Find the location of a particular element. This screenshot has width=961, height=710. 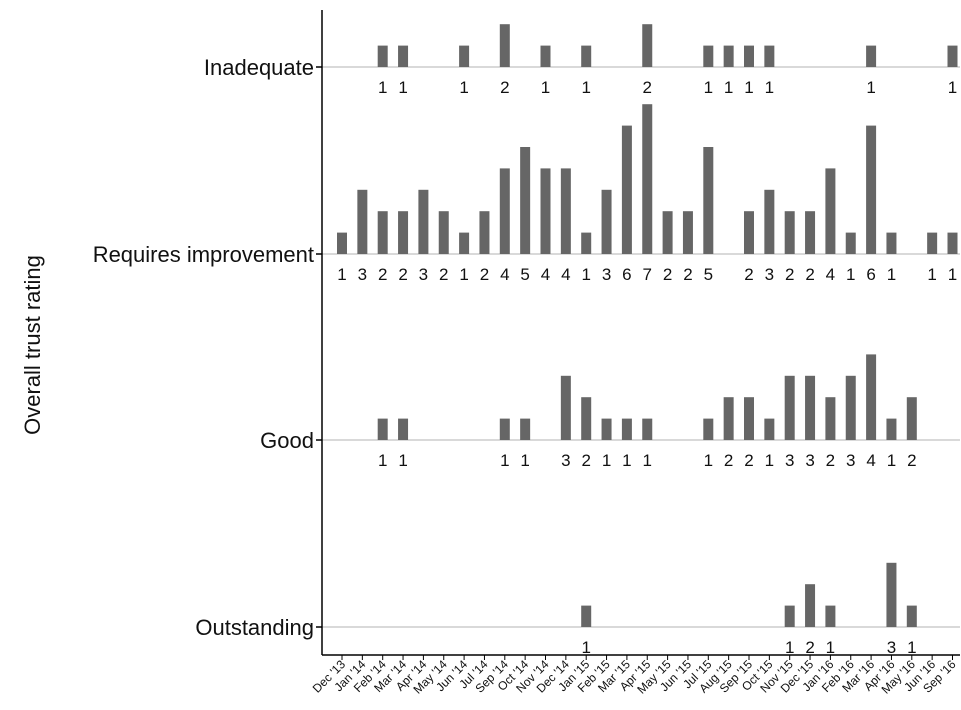

y-tick-label: Inadequate is located at coordinates (259, 67).